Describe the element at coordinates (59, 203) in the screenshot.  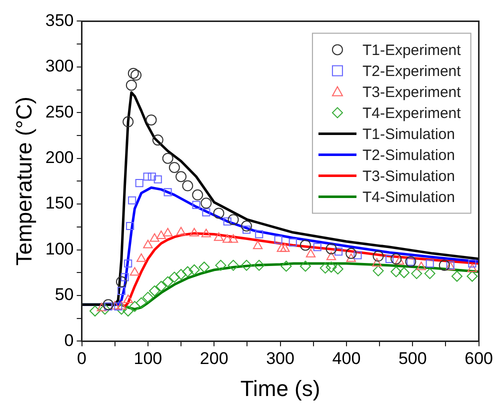
I see `y-tick-label: 150` at that location.